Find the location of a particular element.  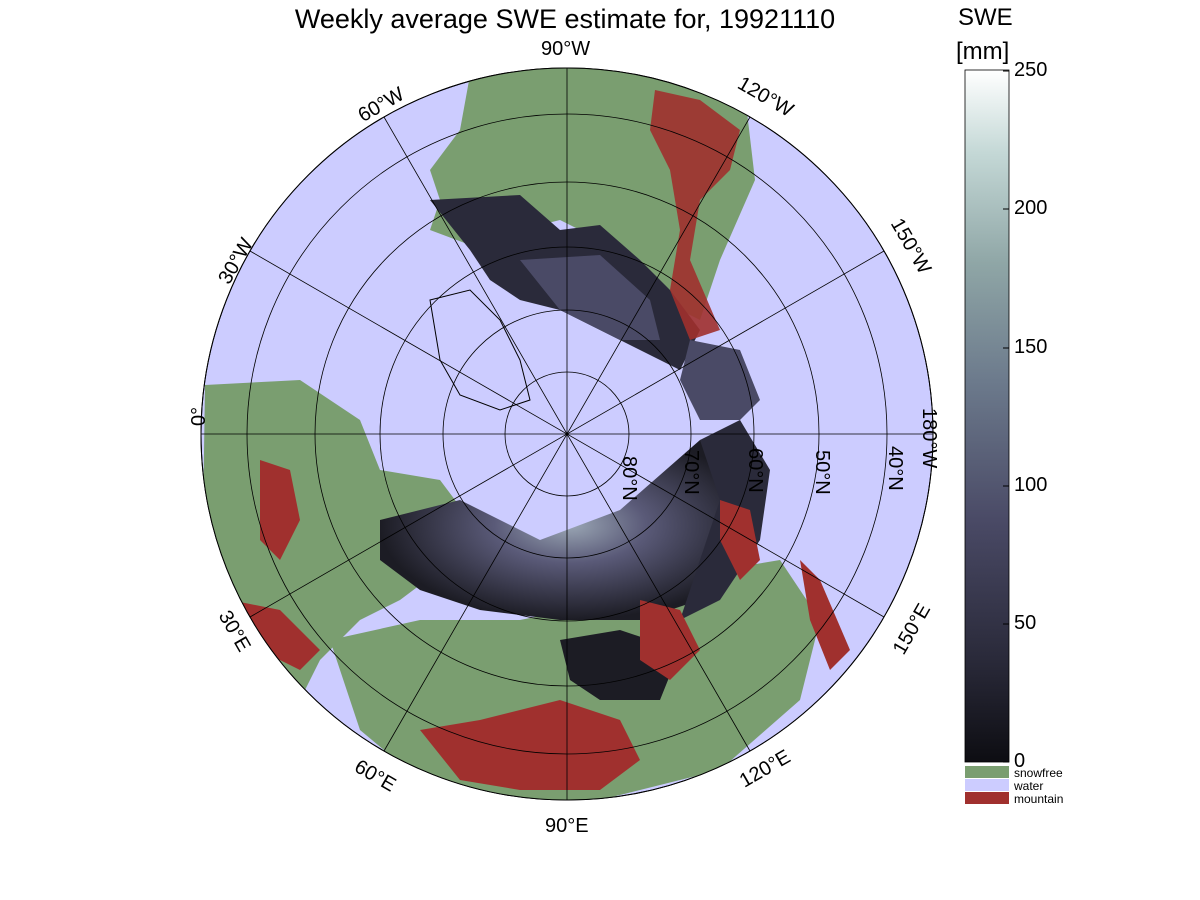

snow-siberia is located at coordinates (570, 525).